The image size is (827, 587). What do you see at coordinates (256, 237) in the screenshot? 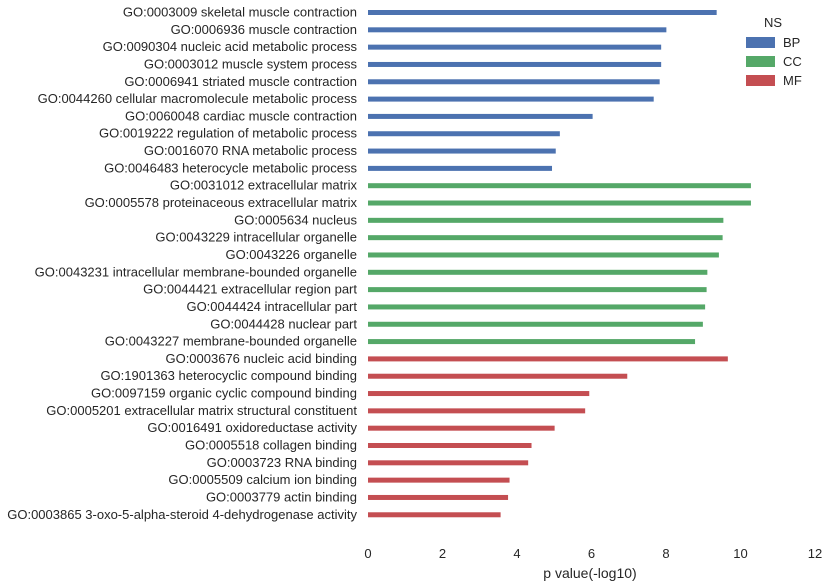
I see `category-label: GO:0043229 intracellular organelle` at bounding box center [256, 237].